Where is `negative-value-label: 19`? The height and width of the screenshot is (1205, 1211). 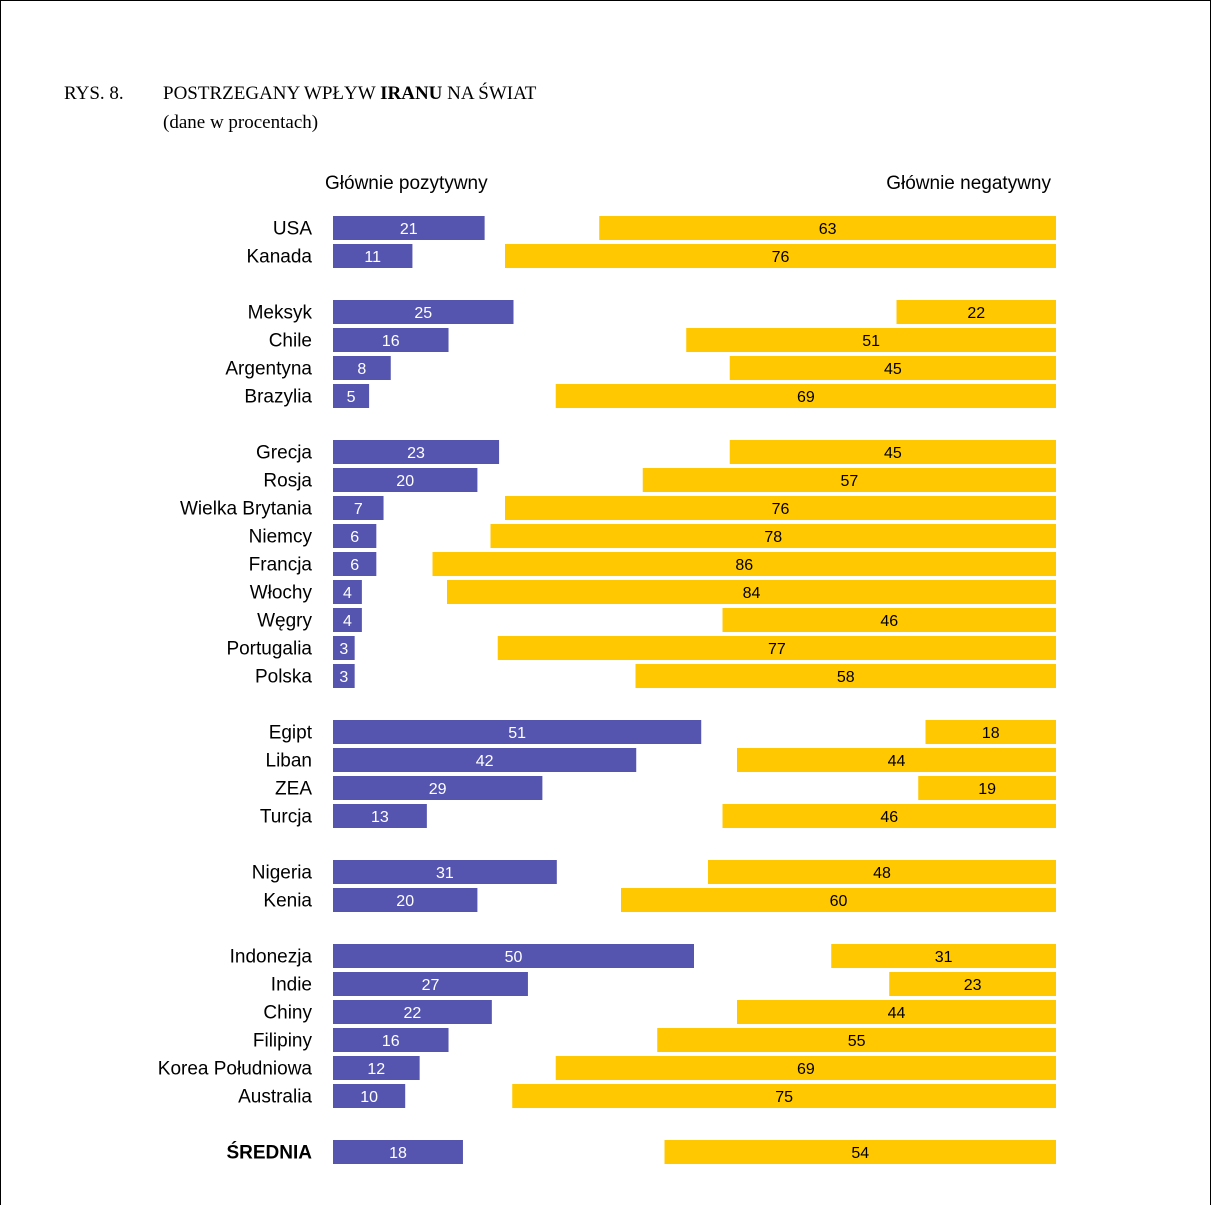
negative-value-label: 19 is located at coordinates (987, 789).